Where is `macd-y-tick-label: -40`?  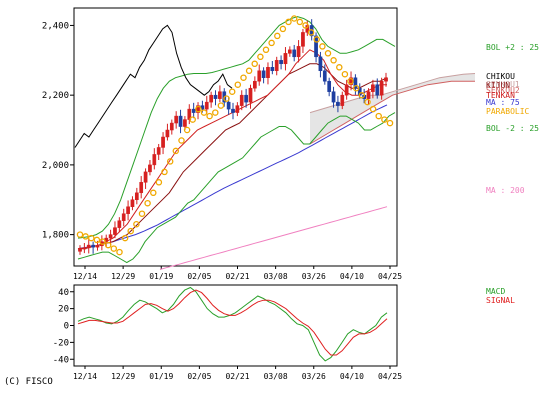 macd-y-tick-label: -40 is located at coordinates (61, 360).